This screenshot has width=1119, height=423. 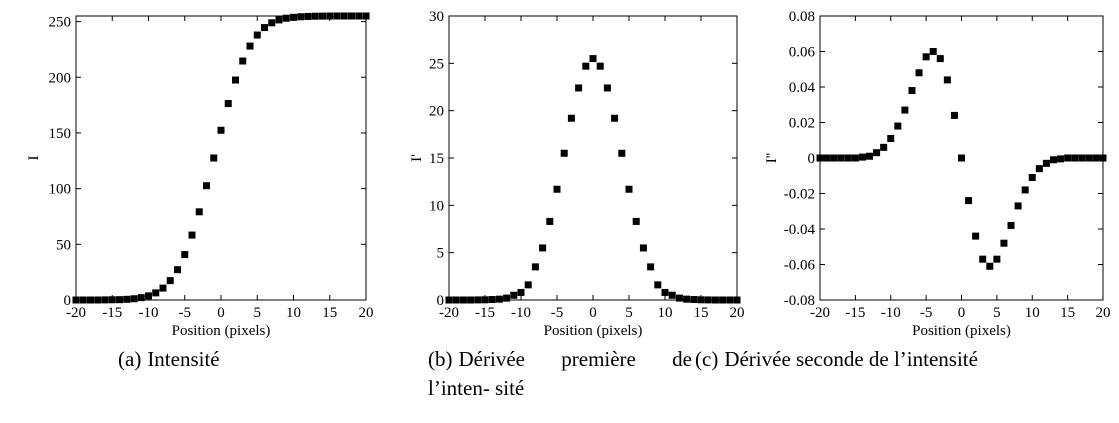 What do you see at coordinates (772, 158) in the screenshot?
I see `y-axis-label: I''` at bounding box center [772, 158].